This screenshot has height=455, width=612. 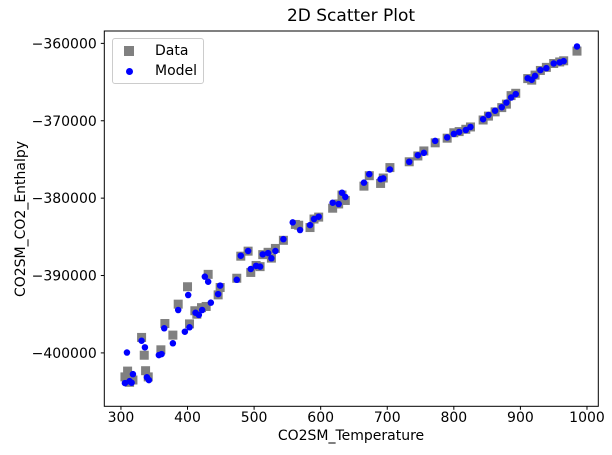 I want to click on x-tick-label: 1000, so click(x=587, y=418).